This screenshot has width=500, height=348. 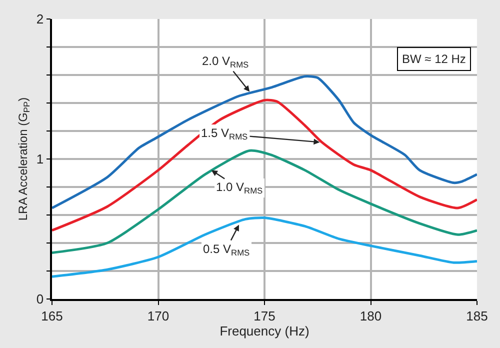 I want to click on y-tick-label: 0, so click(x=40, y=299).